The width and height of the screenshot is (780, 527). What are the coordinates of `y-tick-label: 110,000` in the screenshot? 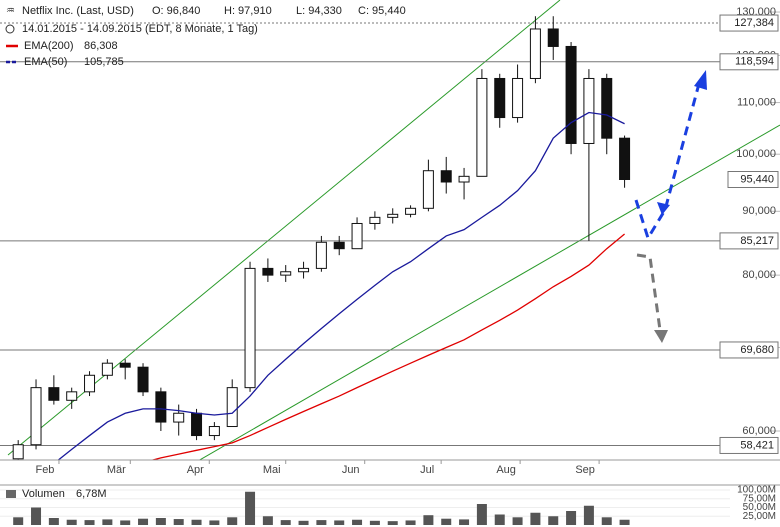 It's located at (756, 102).